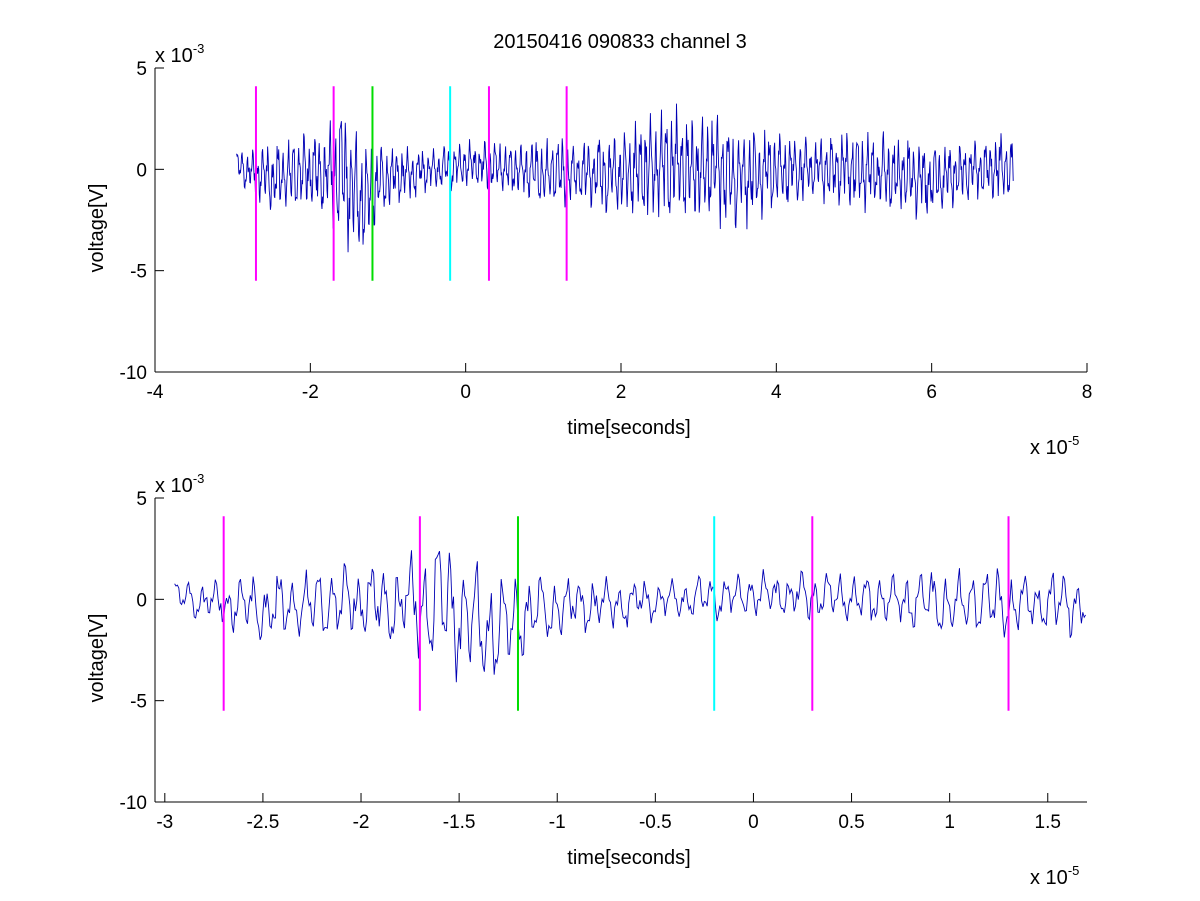 Image resolution: width=1200 pixels, height=901 pixels. I want to click on x-tick-label: -2.5, so click(263, 822).